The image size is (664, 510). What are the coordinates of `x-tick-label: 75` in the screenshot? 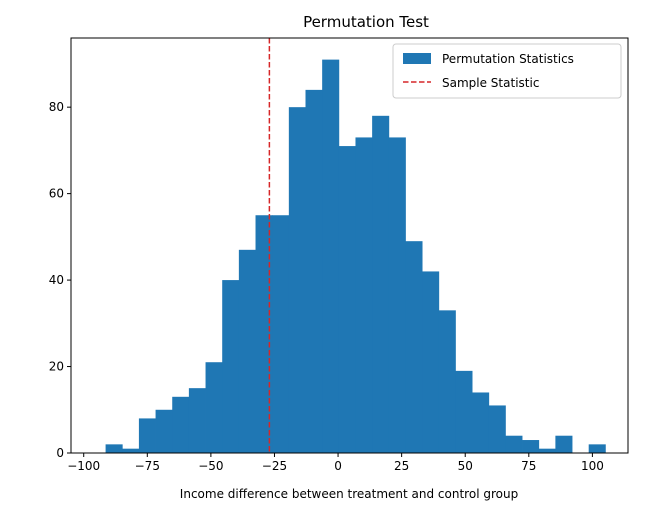 It's located at (528, 466).